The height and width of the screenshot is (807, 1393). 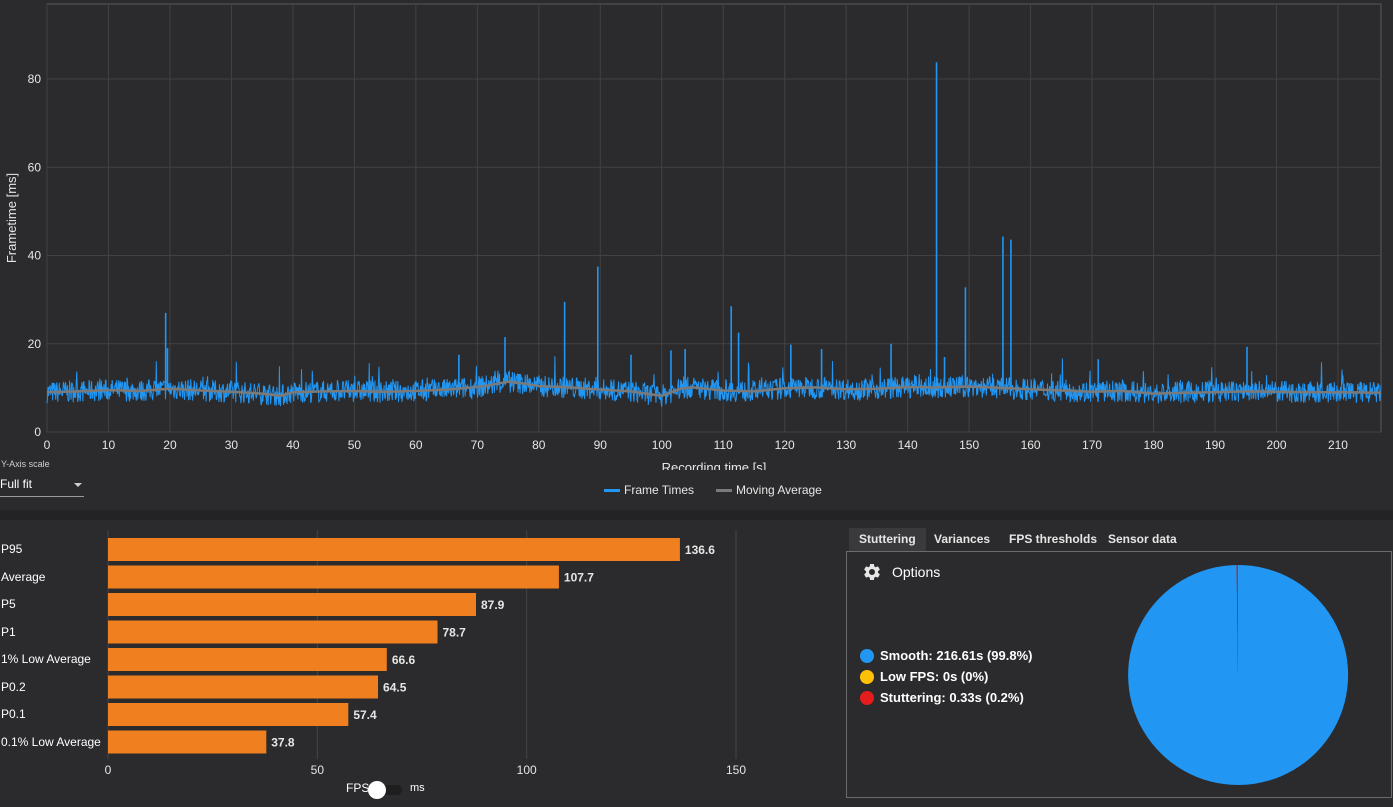 I want to click on tab-fps-thresholds: FPS thresholds, so click(x=1053, y=539).